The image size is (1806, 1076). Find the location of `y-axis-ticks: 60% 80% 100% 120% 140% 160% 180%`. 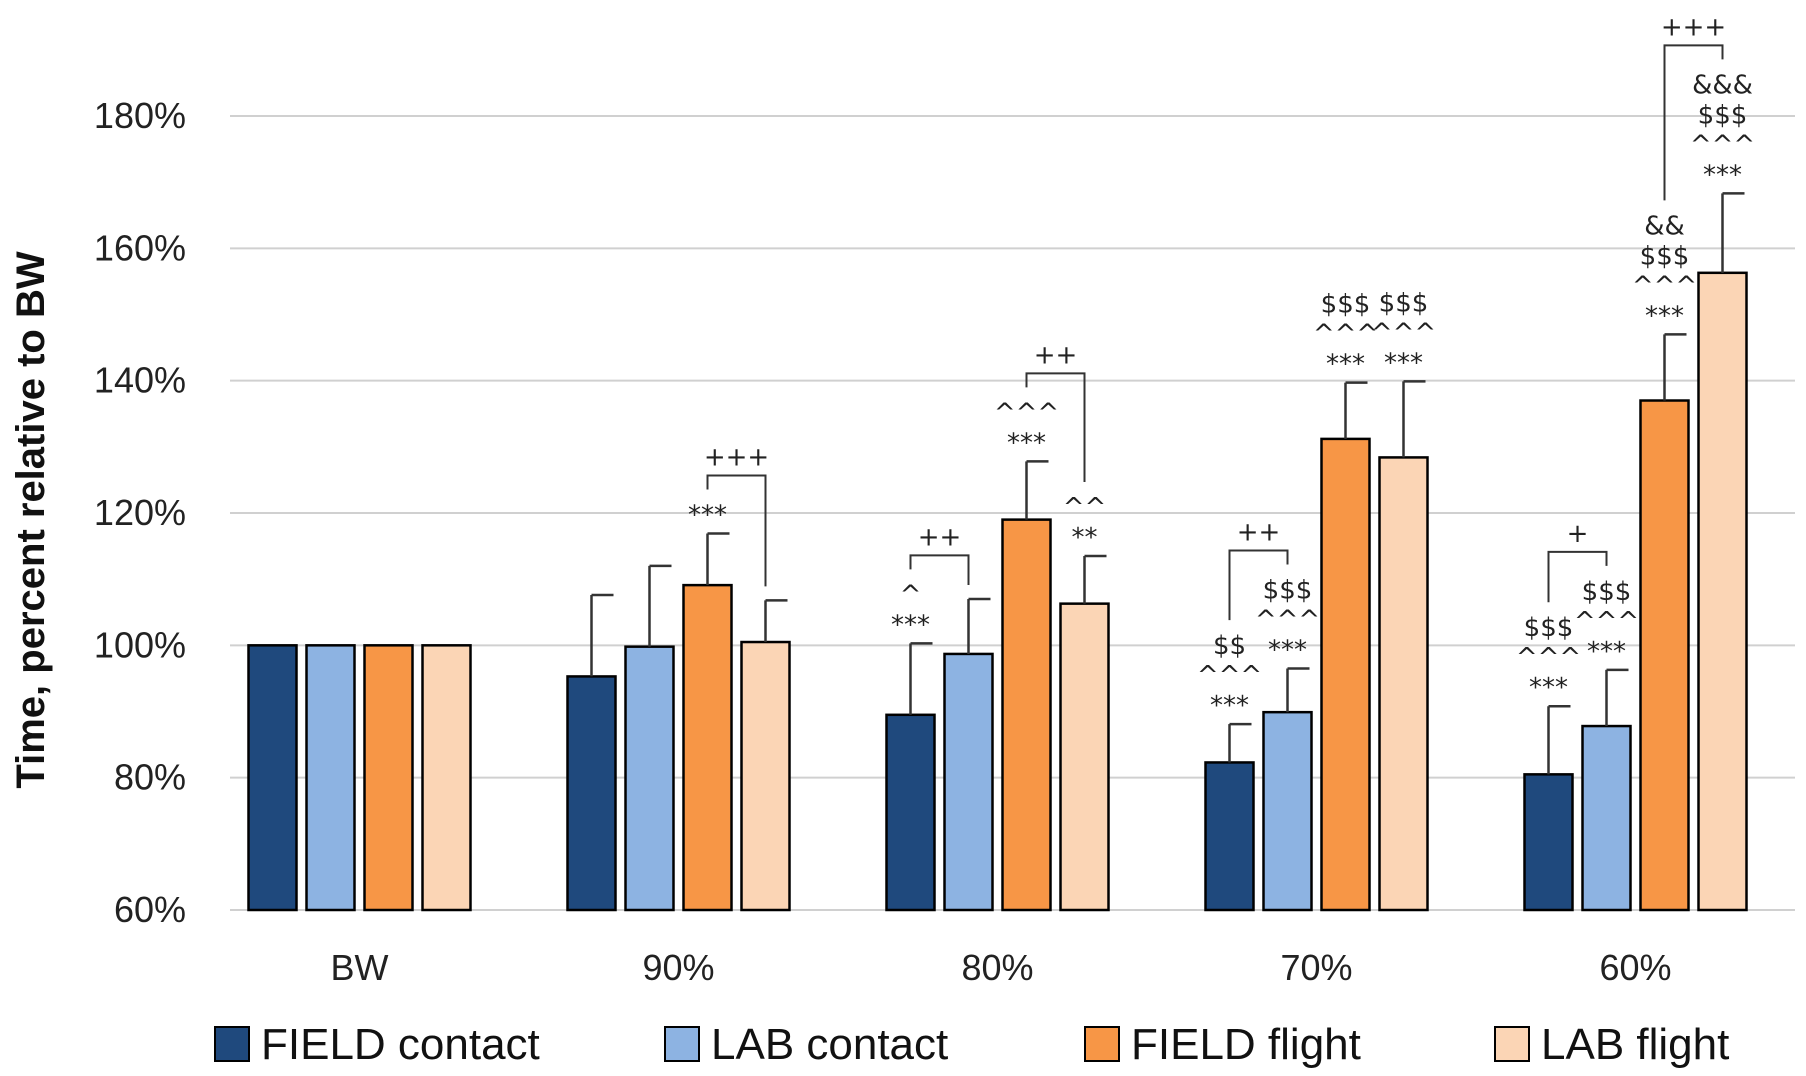

y-axis-ticks: 60% 80% 100% 120% 140% 160% 180% is located at coordinates (140, 512).